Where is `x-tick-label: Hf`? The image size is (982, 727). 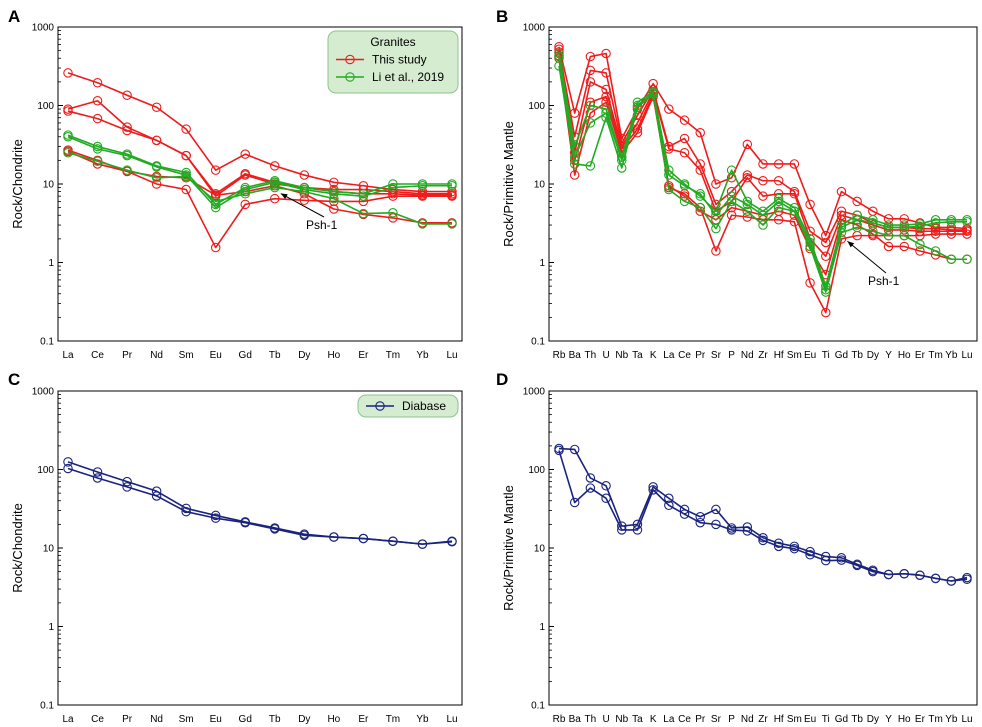 x-tick-label: Hf is located at coordinates (779, 355).